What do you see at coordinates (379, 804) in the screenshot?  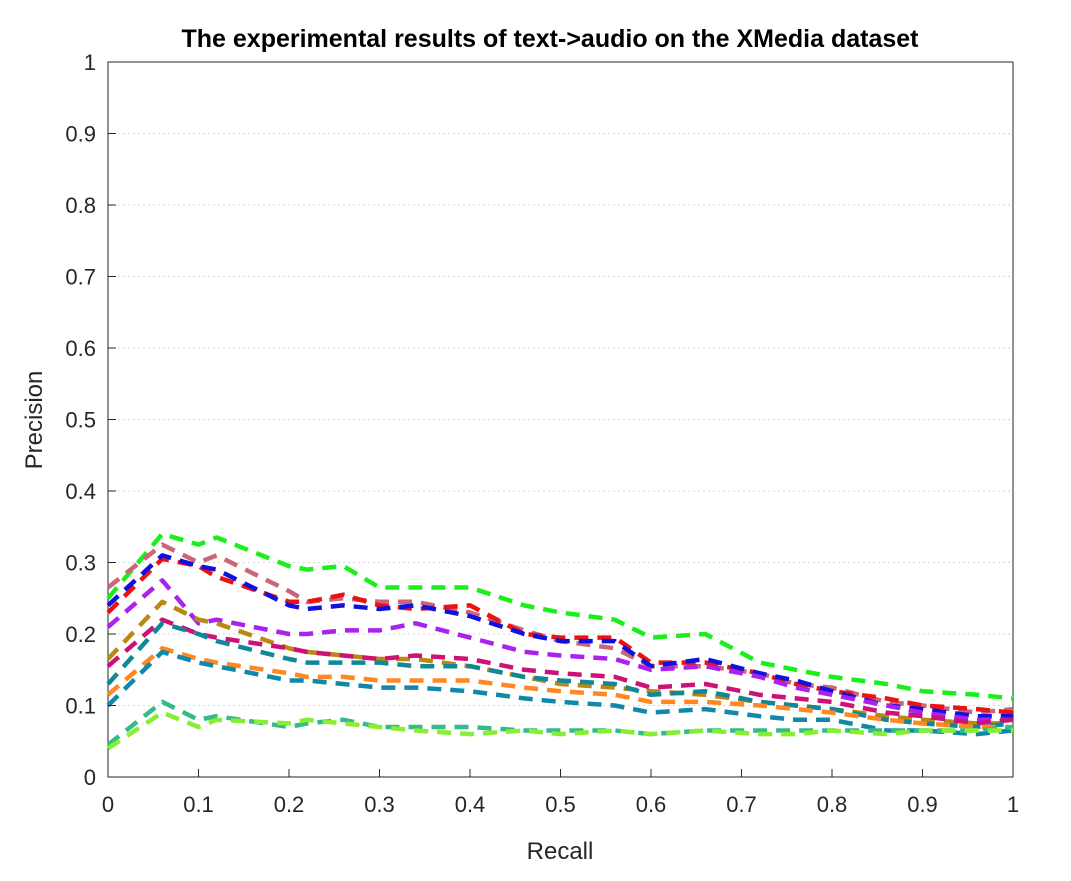 I see `x-tick-label: 0.3` at bounding box center [379, 804].